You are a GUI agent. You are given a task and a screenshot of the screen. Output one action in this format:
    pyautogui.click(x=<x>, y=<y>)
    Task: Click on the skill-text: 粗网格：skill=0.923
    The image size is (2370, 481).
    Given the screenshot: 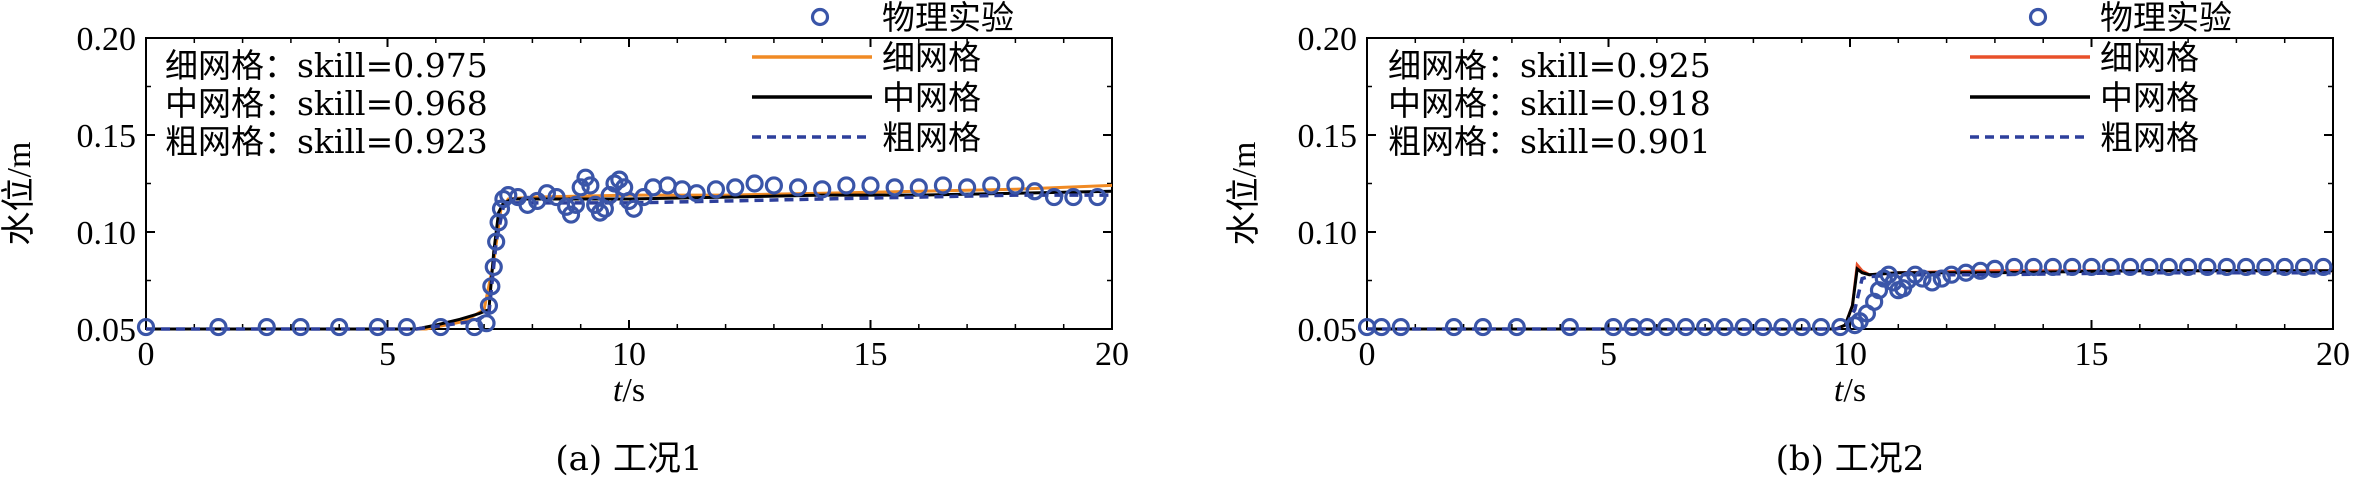 What is the action you would take?
    pyautogui.click(x=326, y=141)
    